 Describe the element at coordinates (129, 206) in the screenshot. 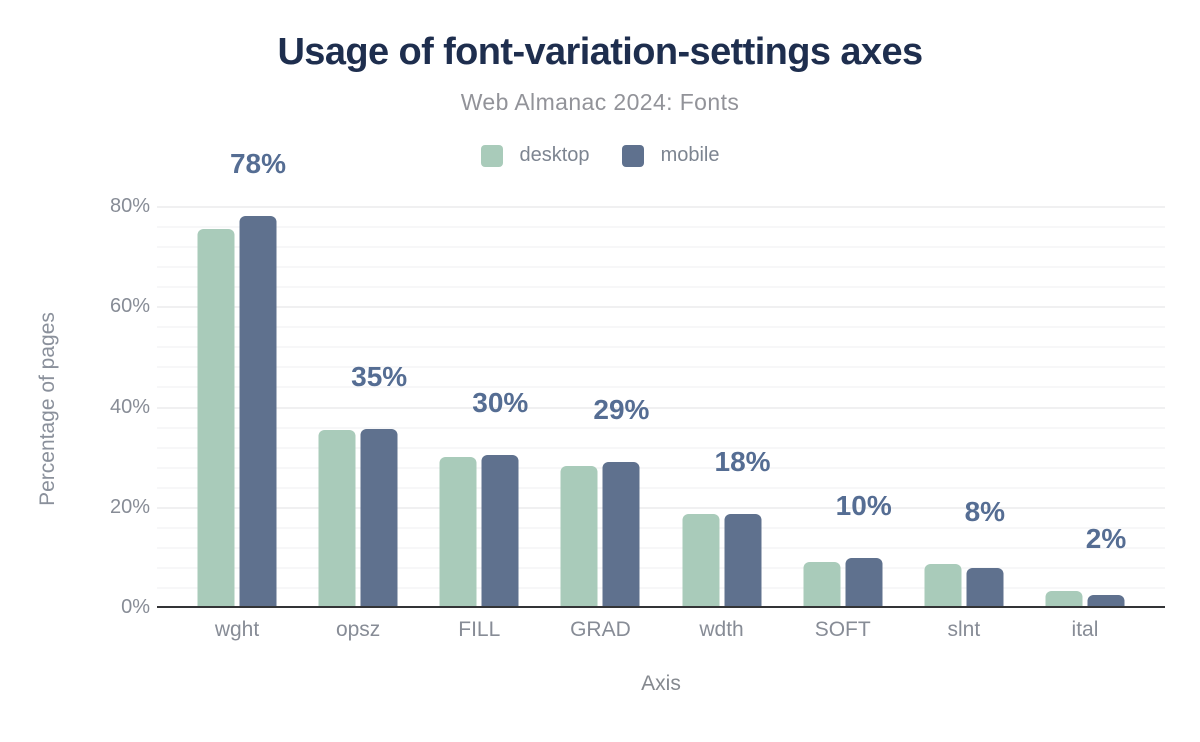

I see `y-tick-label-80: 80%` at that location.